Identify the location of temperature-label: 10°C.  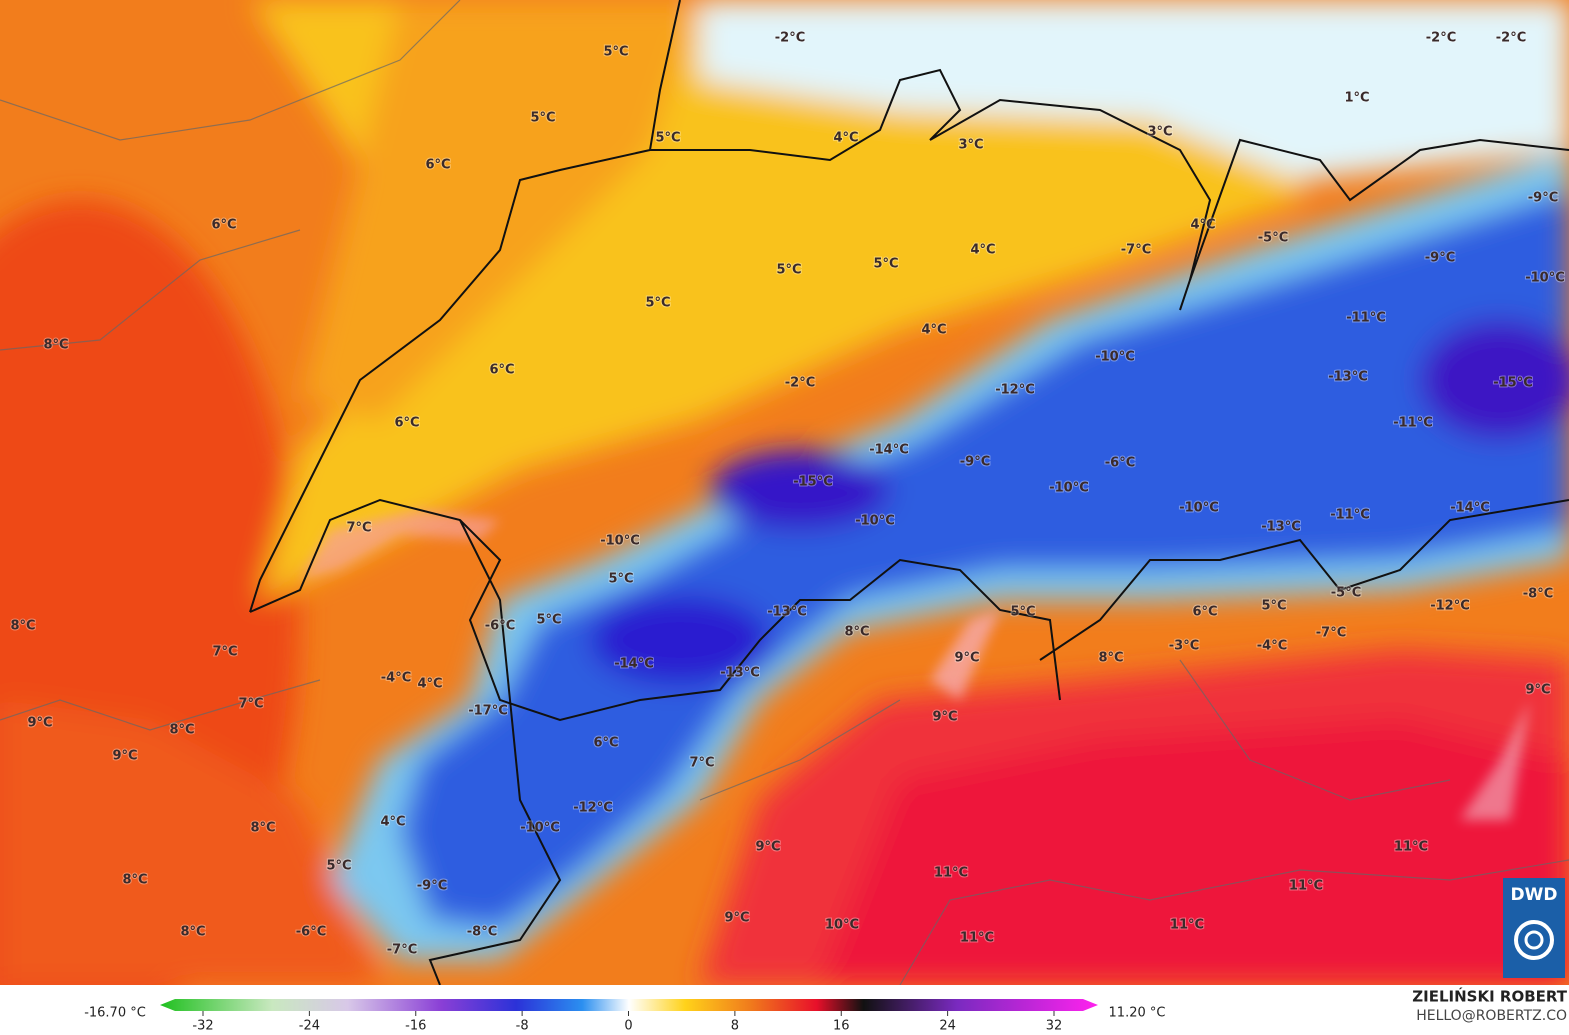
(842, 925).